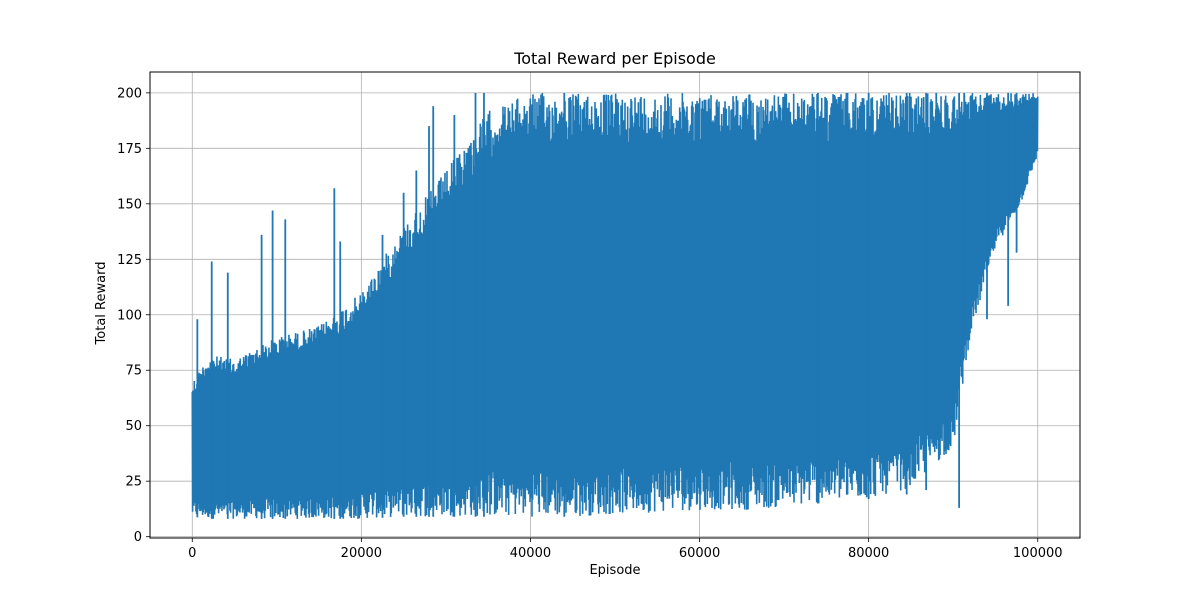 The width and height of the screenshot is (1200, 604). What do you see at coordinates (129, 260) in the screenshot?
I see `y-tick-label: 125` at bounding box center [129, 260].